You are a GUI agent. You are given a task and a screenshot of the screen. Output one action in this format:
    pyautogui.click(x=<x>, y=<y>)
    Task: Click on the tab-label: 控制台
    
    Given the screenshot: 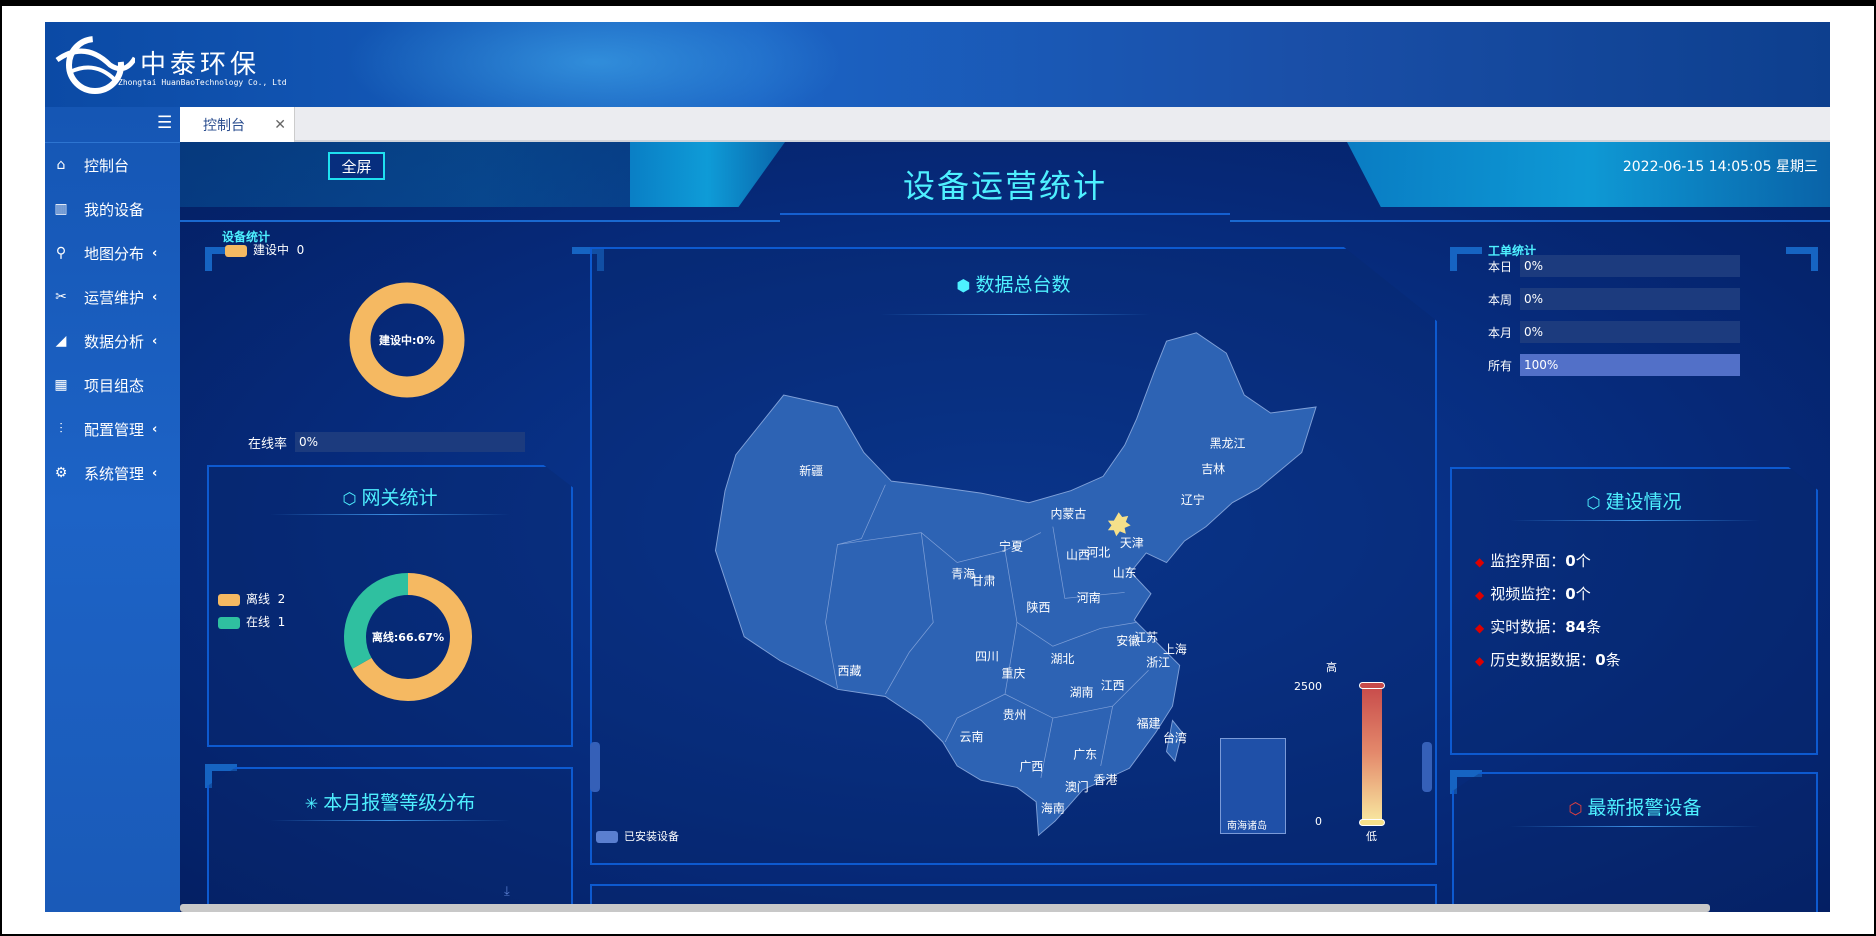 What is the action you would take?
    pyautogui.click(x=224, y=125)
    